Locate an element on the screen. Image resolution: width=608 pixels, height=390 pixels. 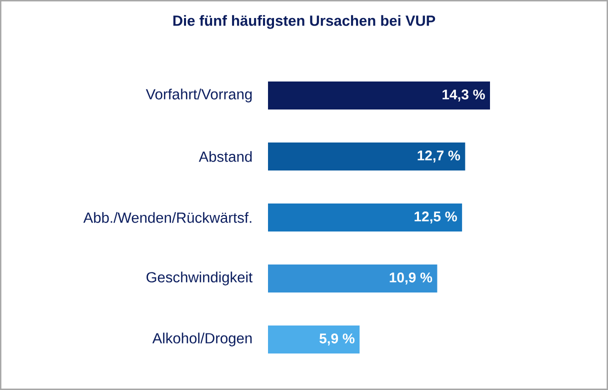
data-label: 10,9 % is located at coordinates (411, 278).